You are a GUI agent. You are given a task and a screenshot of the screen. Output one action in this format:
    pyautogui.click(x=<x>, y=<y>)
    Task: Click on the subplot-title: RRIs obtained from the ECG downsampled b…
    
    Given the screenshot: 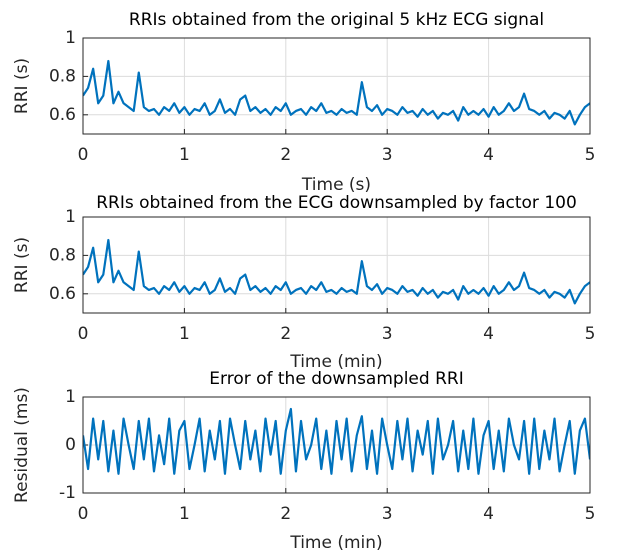 What is the action you would take?
    pyautogui.click(x=336, y=203)
    